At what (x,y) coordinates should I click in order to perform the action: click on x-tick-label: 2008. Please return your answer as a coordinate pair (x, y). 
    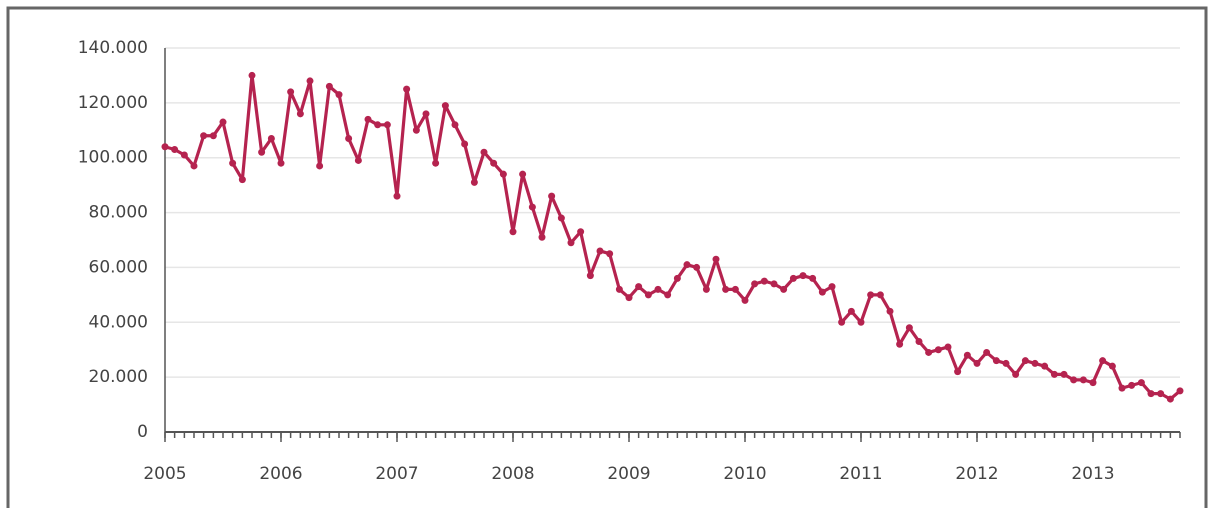
    Looking at the image, I should click on (512, 474).